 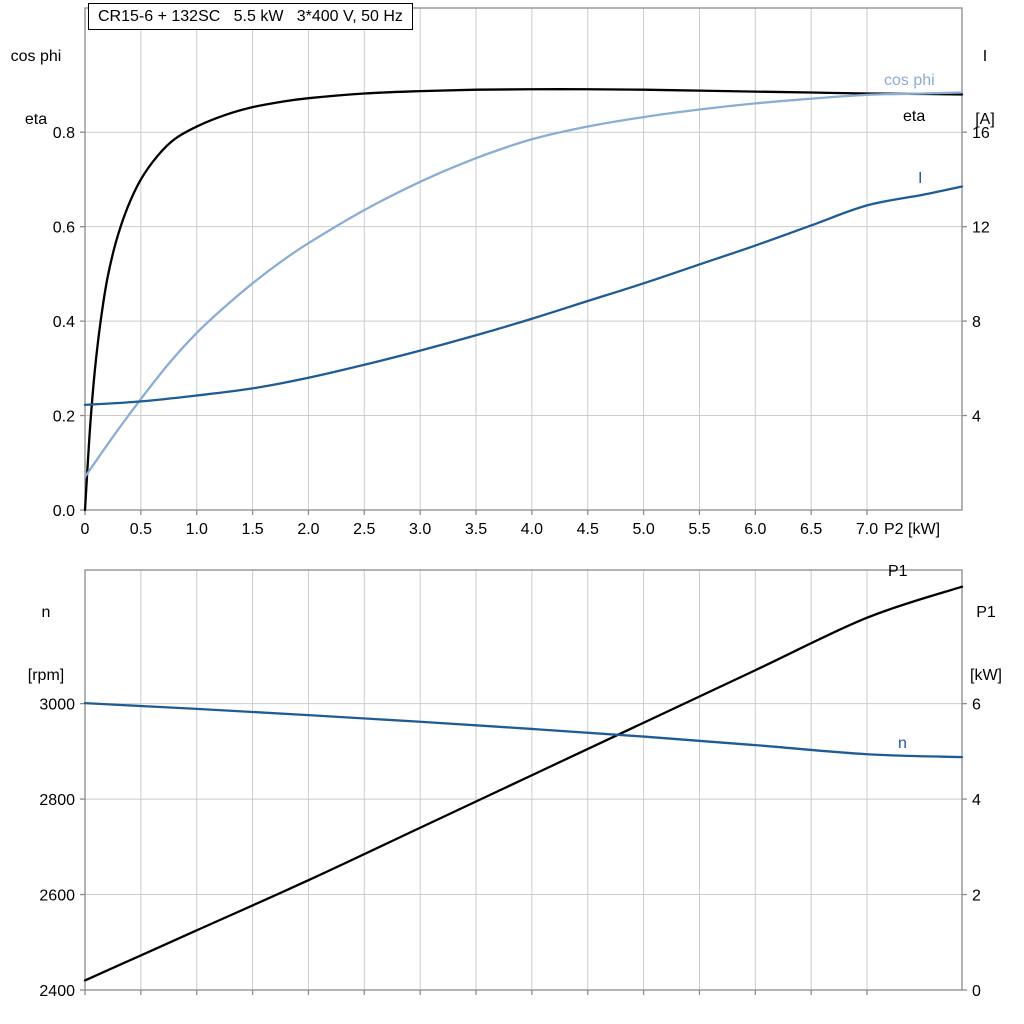 I want to click on x-tick-label: 0.5, so click(x=141, y=529).